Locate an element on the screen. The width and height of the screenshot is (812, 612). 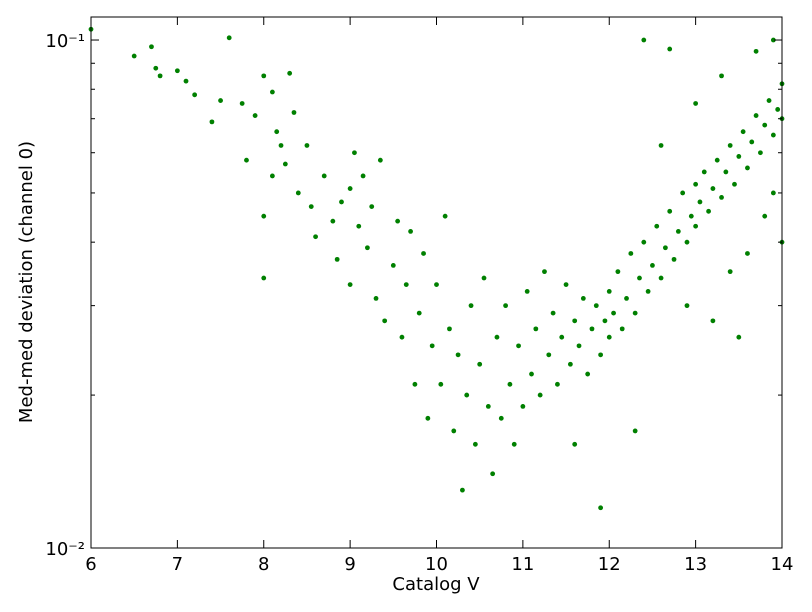
x-tick-label: 7 is located at coordinates (177, 564).